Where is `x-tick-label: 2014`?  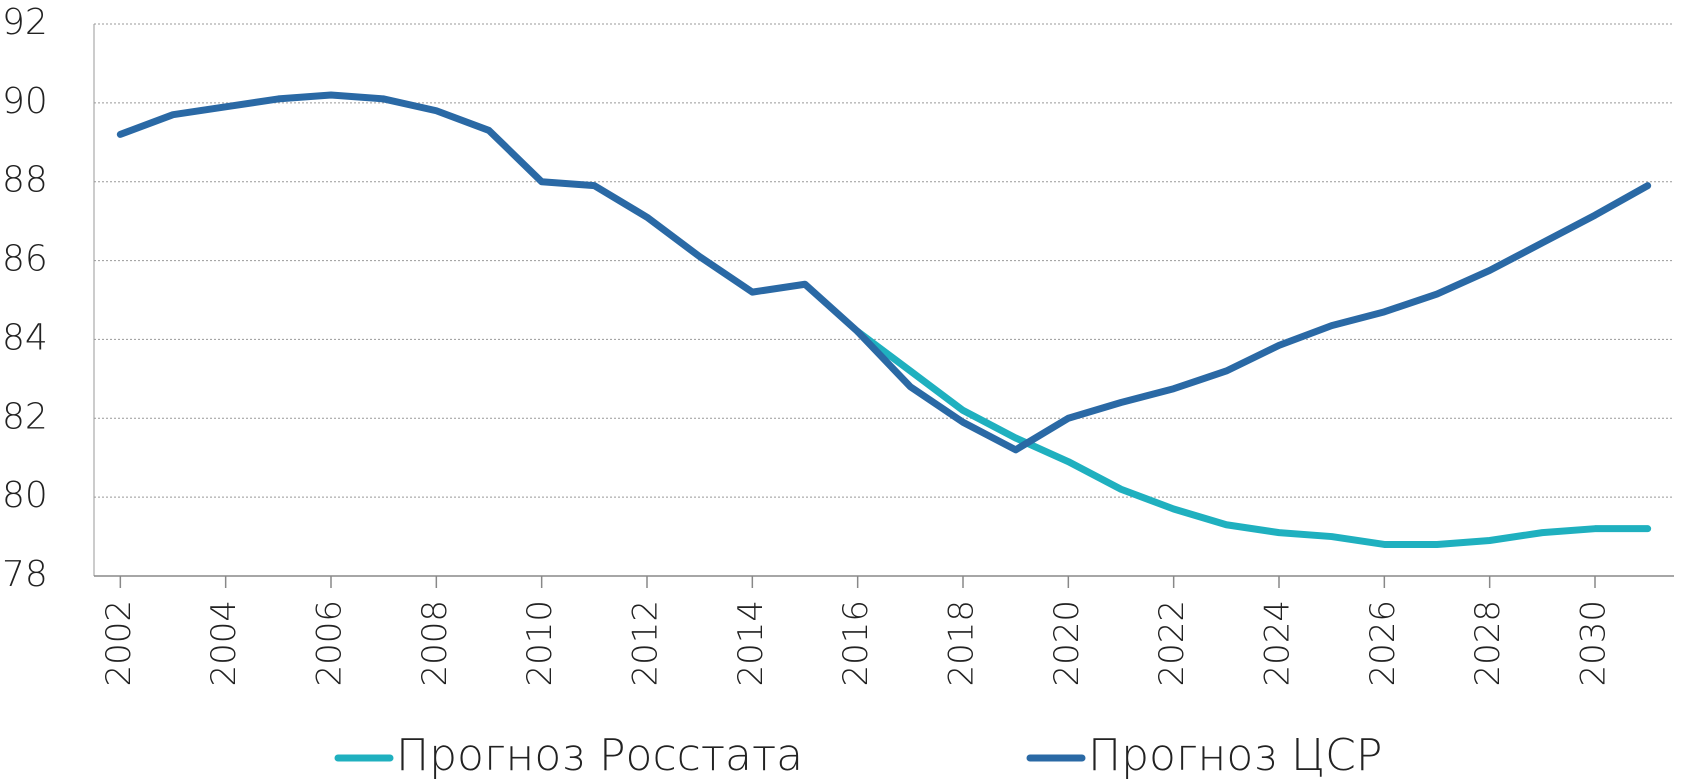 x-tick-label: 2014 is located at coordinates (751, 643).